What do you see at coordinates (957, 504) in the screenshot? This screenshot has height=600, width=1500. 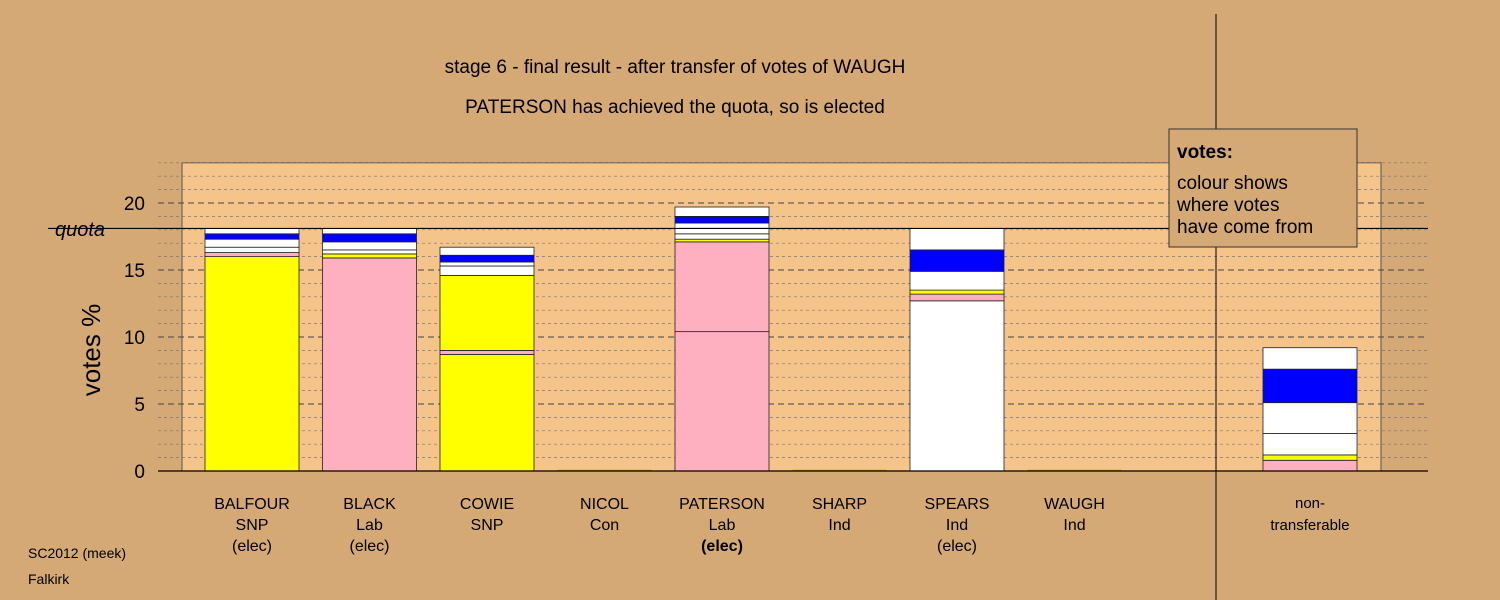 I see `x-label-name: SPEARS` at bounding box center [957, 504].